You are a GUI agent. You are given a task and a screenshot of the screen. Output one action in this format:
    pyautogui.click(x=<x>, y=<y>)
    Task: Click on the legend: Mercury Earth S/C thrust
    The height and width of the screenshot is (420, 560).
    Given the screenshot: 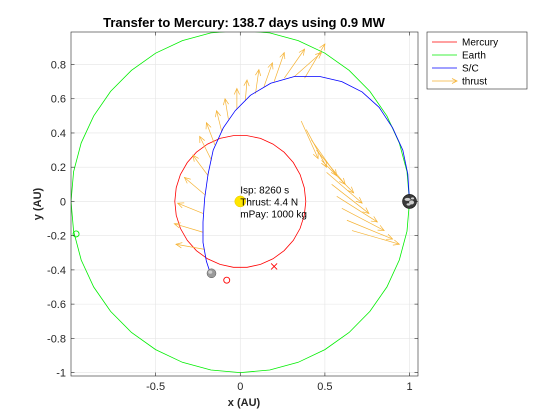 What is the action you would take?
    pyautogui.click(x=477, y=60)
    